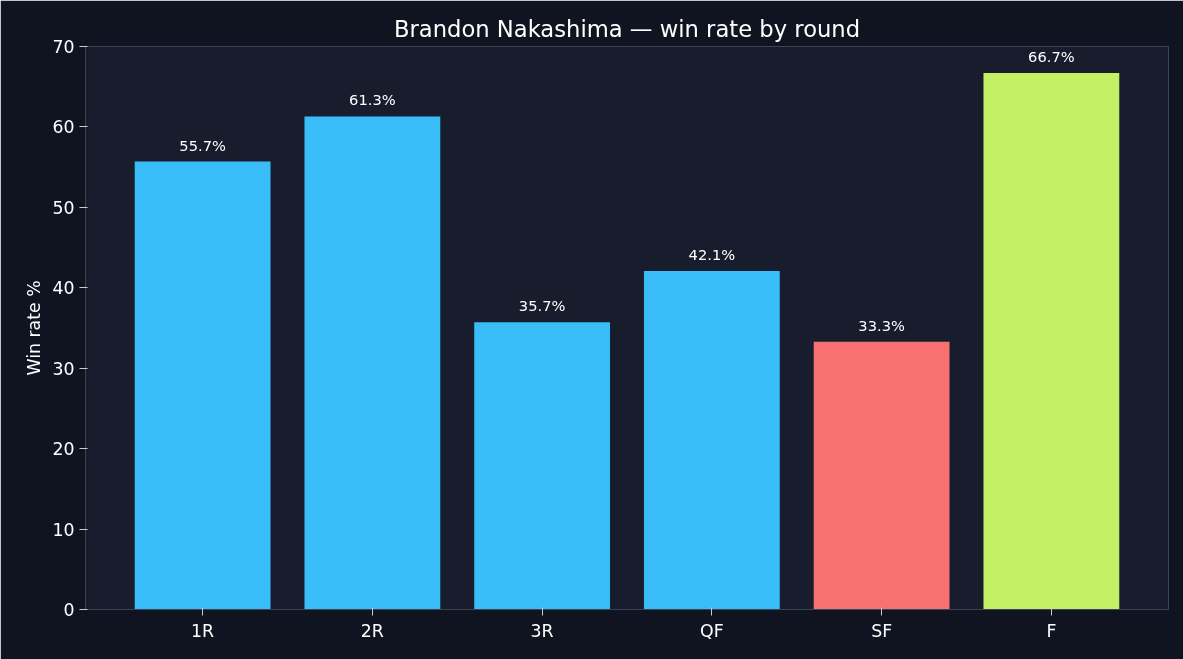  Describe the element at coordinates (203, 630) in the screenshot. I see `x-tick-label: 1R` at that location.